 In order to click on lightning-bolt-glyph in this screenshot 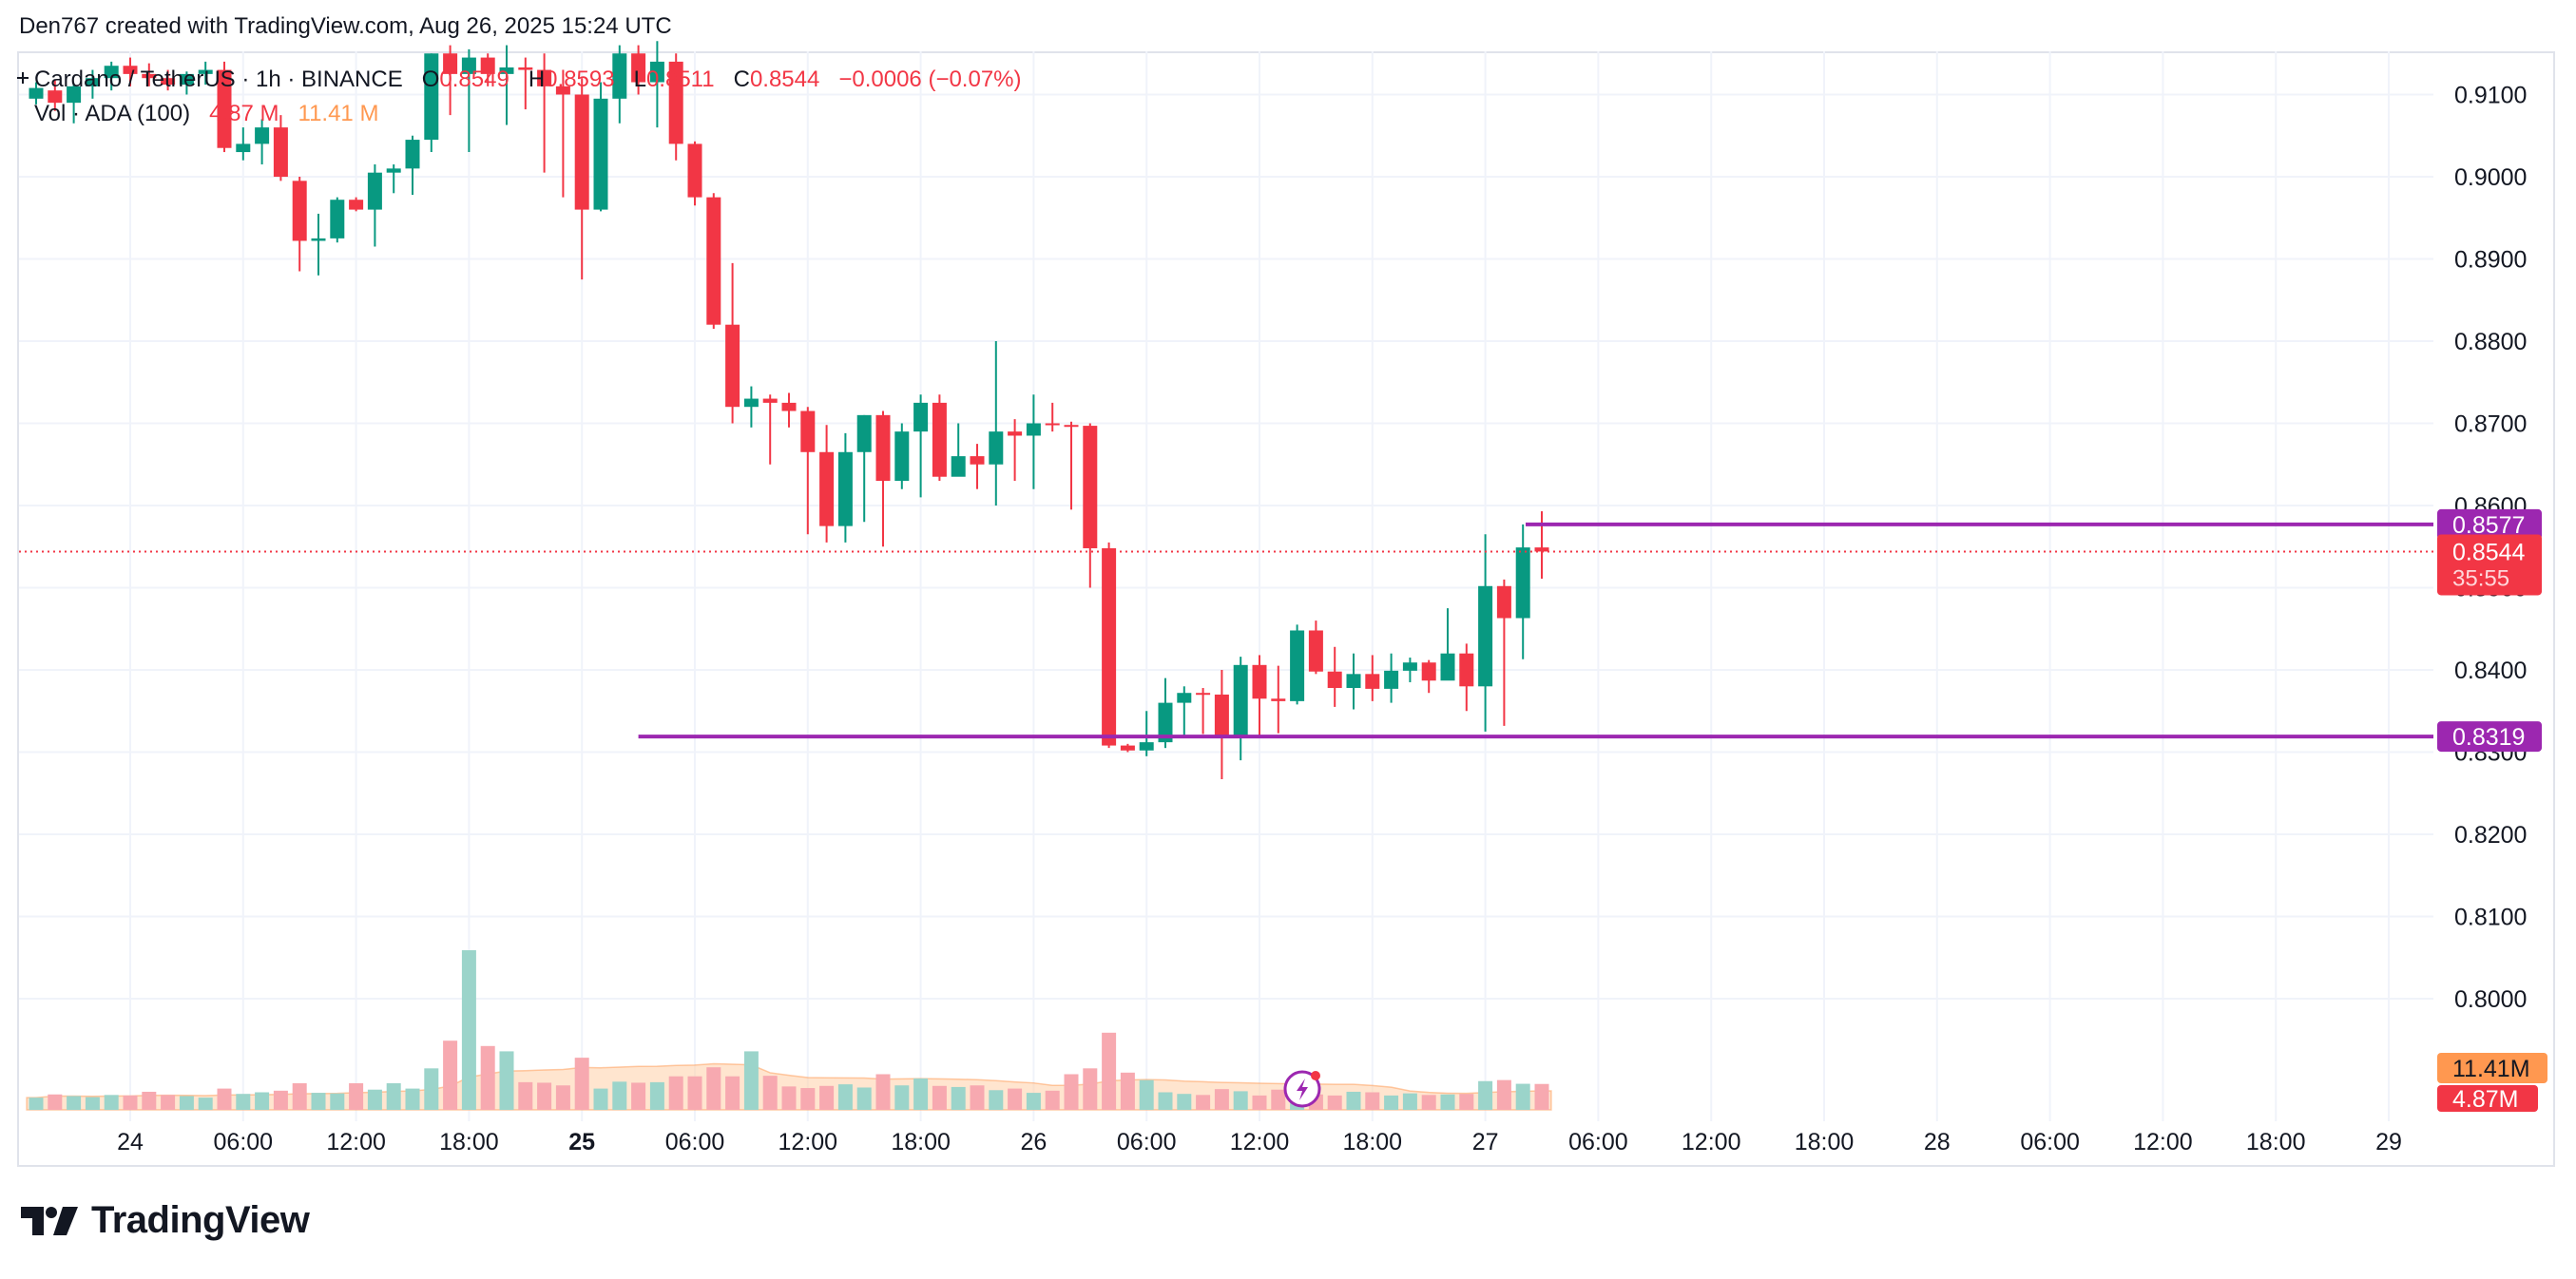, I will do `click(1303, 1090)`.